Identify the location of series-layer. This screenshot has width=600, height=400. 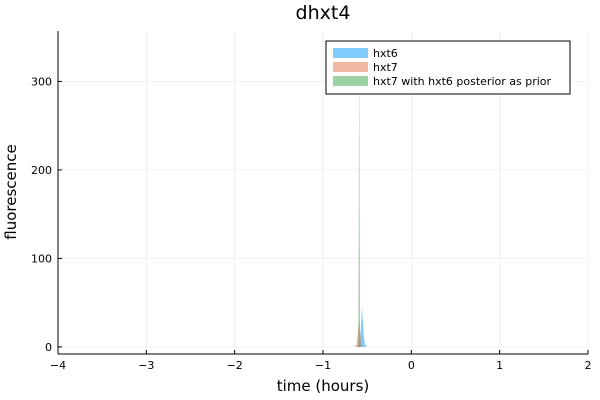
(361, 189).